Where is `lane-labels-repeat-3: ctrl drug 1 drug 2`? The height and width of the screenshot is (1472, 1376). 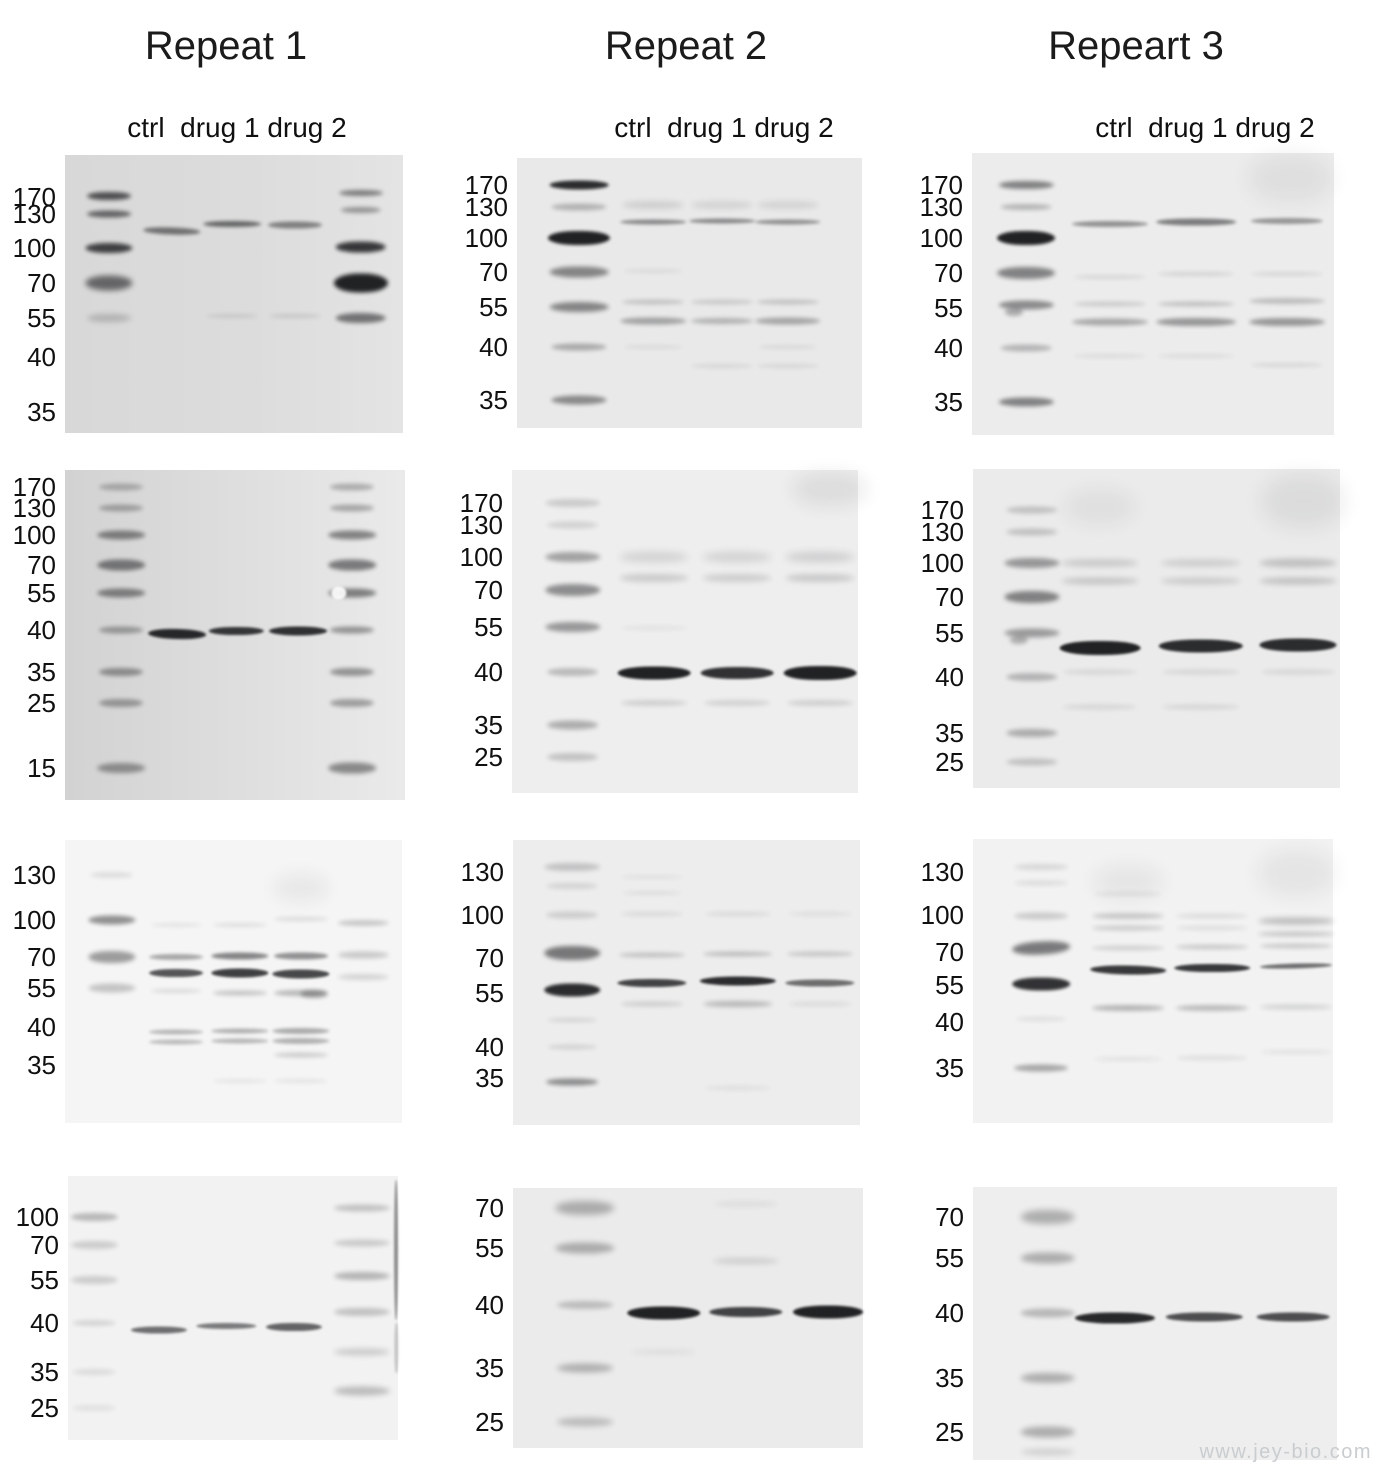 lane-labels-repeat-3: ctrl drug 1 drug 2 is located at coordinates (1205, 127).